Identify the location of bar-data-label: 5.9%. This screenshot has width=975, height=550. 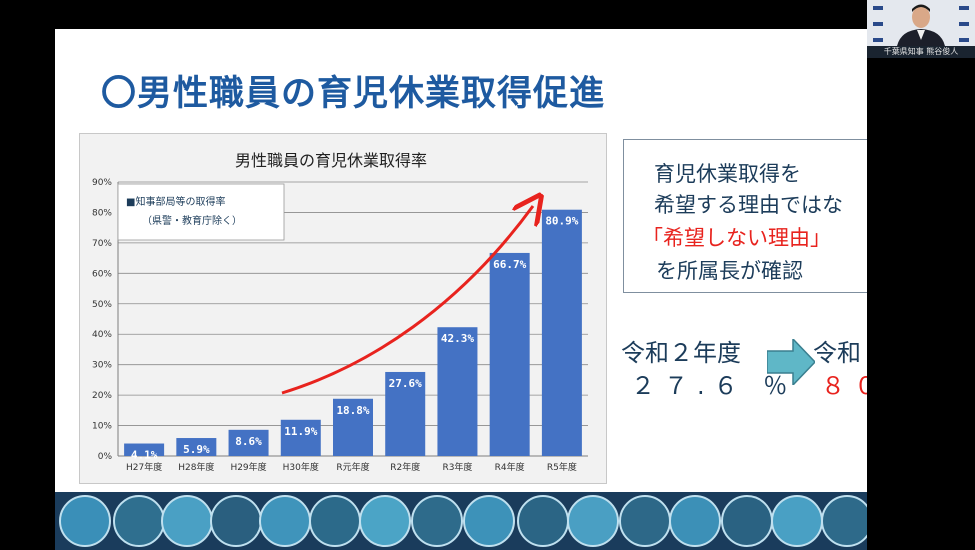
(196, 449).